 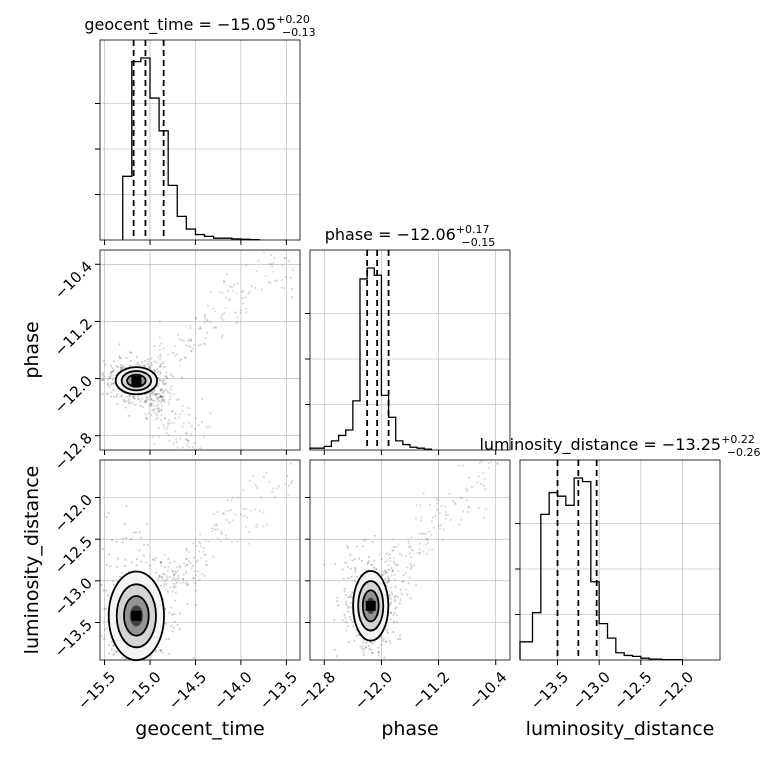 What do you see at coordinates (200, 140) in the screenshot?
I see `hist-geocent_time-frame` at bounding box center [200, 140].